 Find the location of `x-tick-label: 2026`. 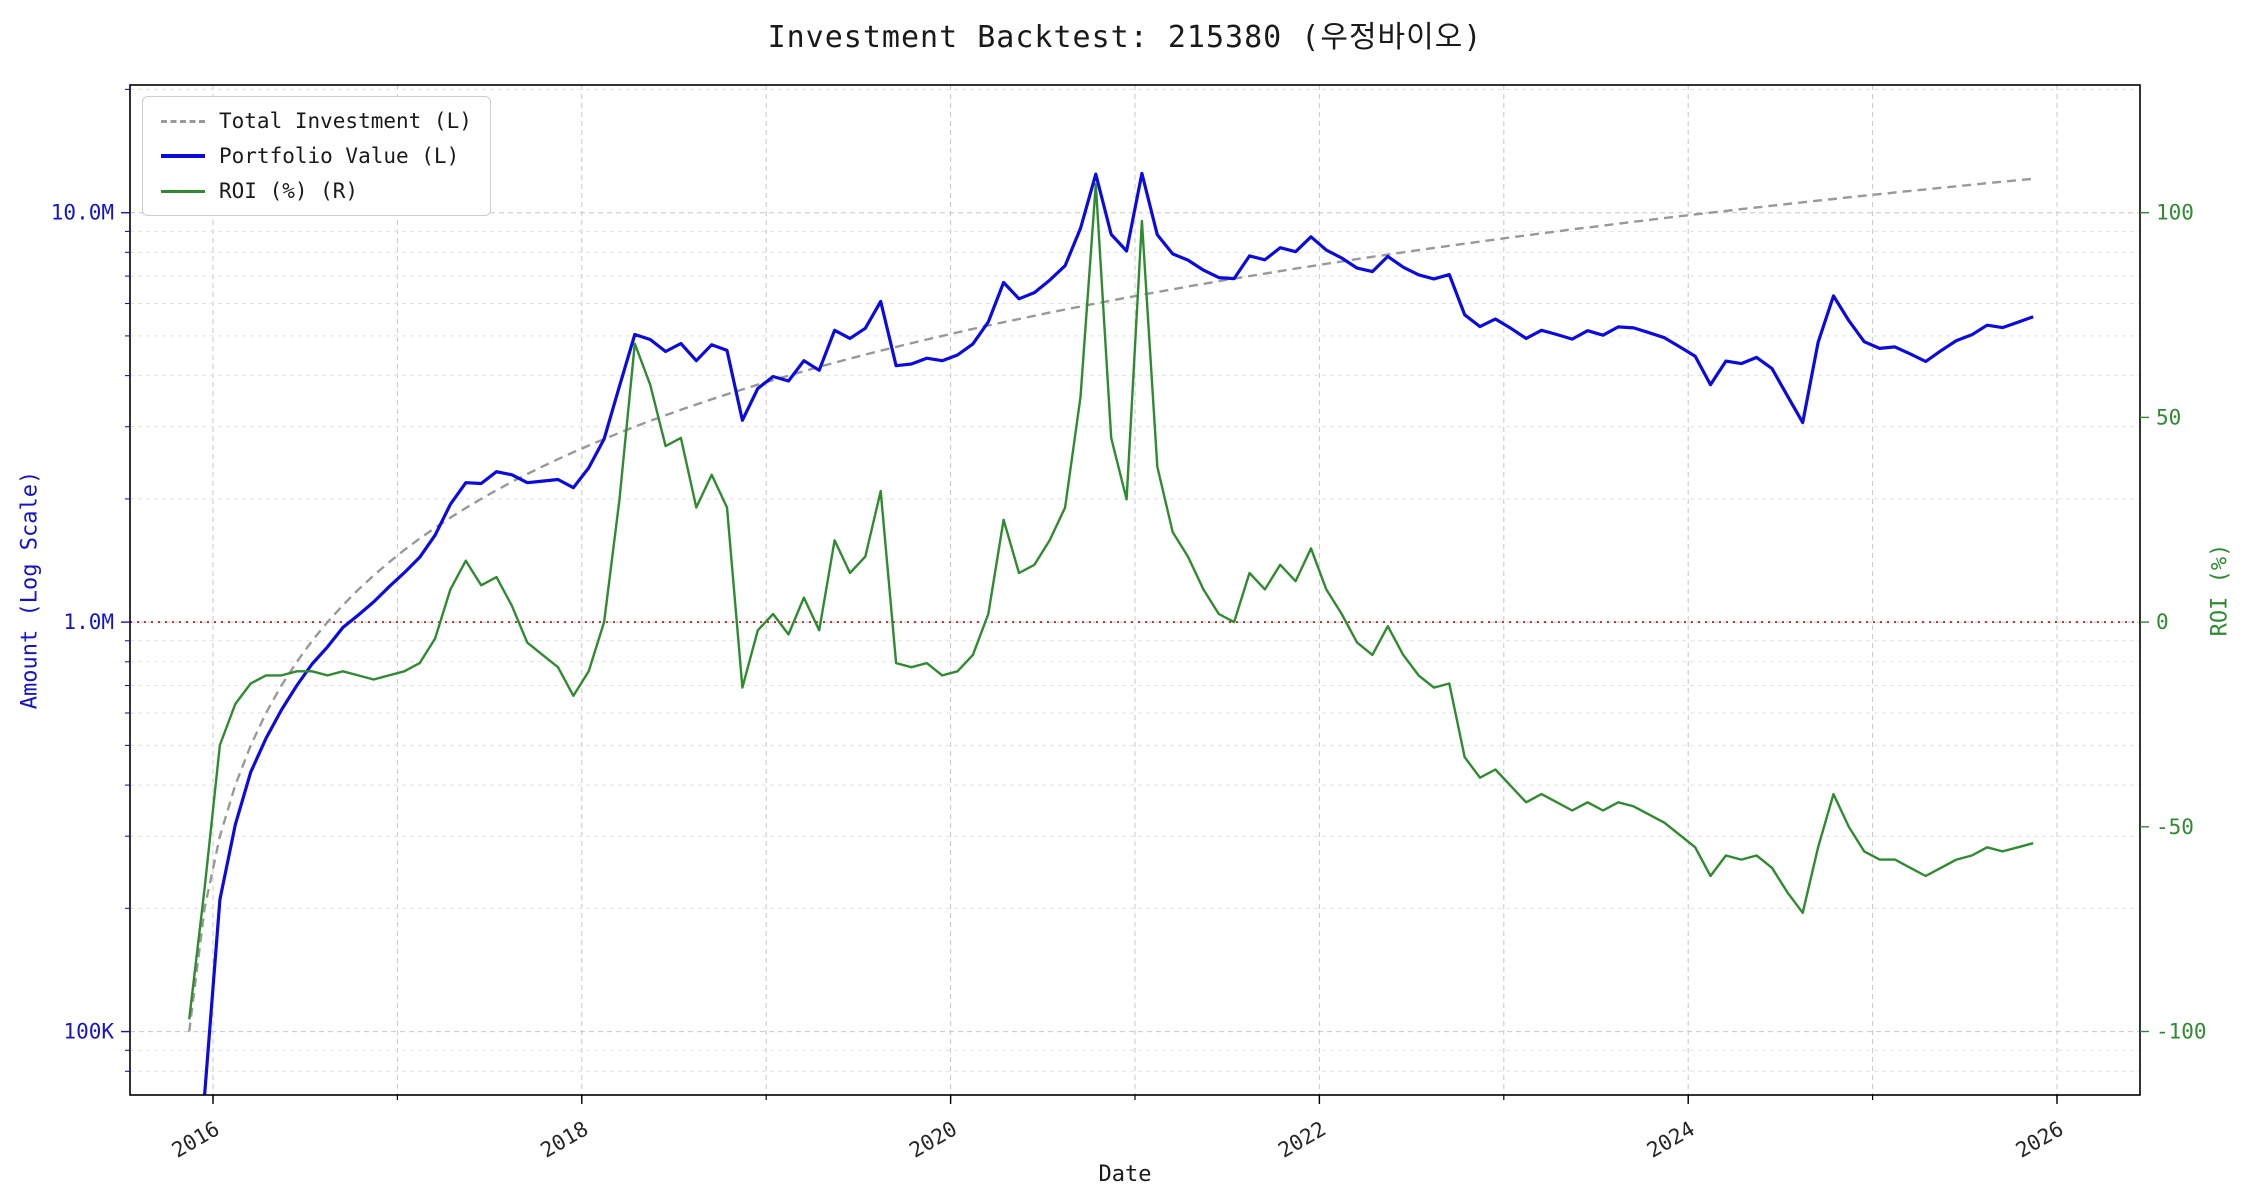

x-tick-label: 2026 is located at coordinates (2040, 1140).